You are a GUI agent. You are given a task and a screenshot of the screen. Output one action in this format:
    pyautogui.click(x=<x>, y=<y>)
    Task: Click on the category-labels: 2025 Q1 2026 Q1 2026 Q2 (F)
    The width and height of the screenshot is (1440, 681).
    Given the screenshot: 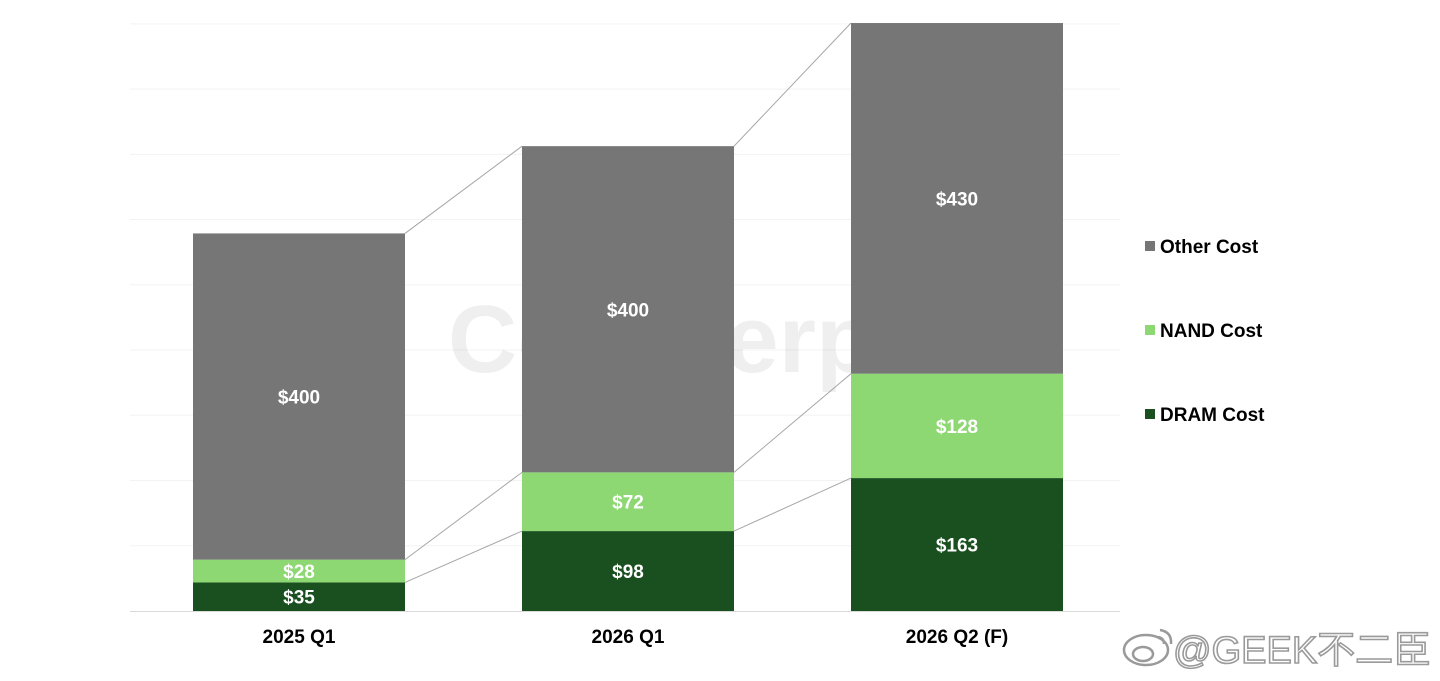 What is the action you would take?
    pyautogui.click(x=636, y=637)
    